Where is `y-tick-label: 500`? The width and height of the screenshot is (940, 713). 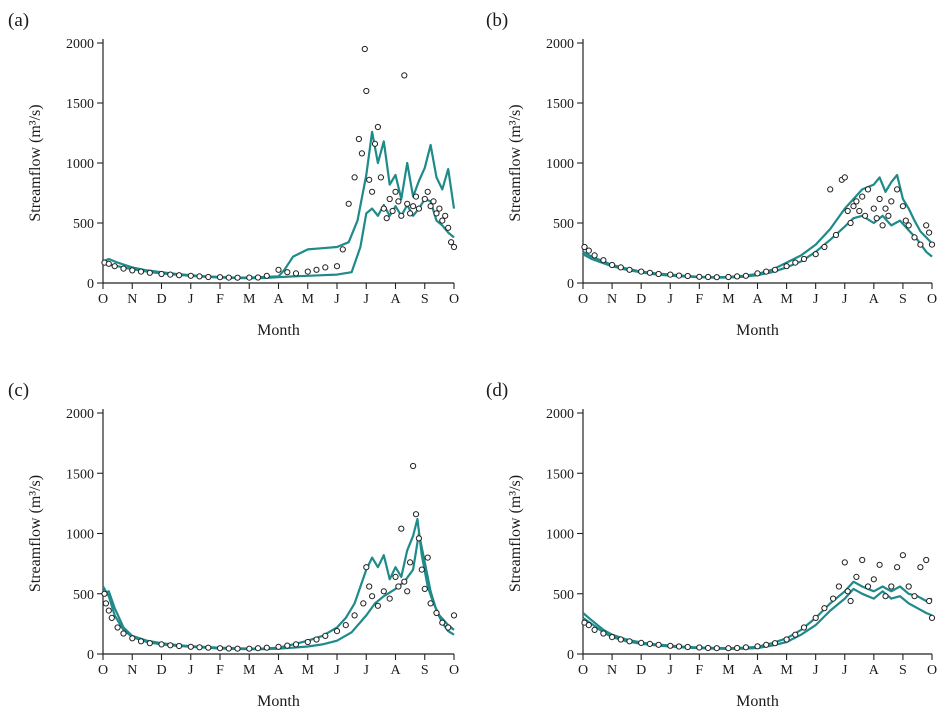
y-tick-label: 500 is located at coordinates (563, 595).